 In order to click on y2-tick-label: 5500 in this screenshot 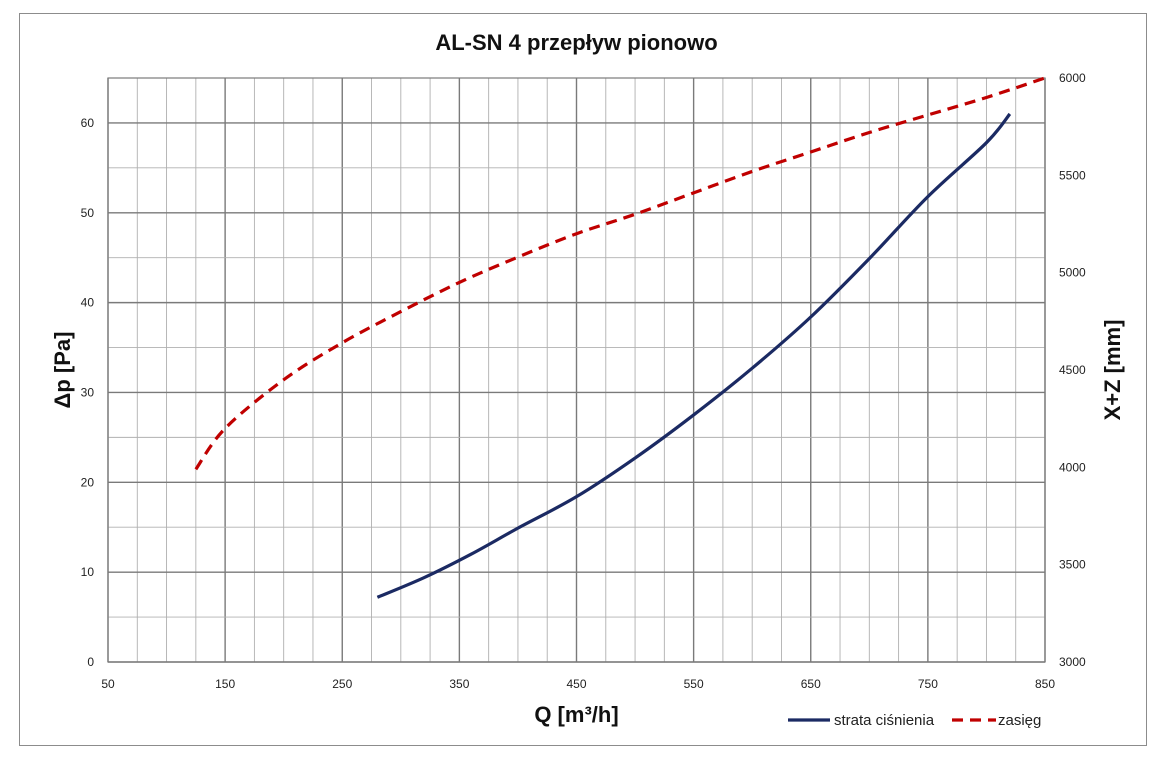, I will do `click(1072, 175)`.